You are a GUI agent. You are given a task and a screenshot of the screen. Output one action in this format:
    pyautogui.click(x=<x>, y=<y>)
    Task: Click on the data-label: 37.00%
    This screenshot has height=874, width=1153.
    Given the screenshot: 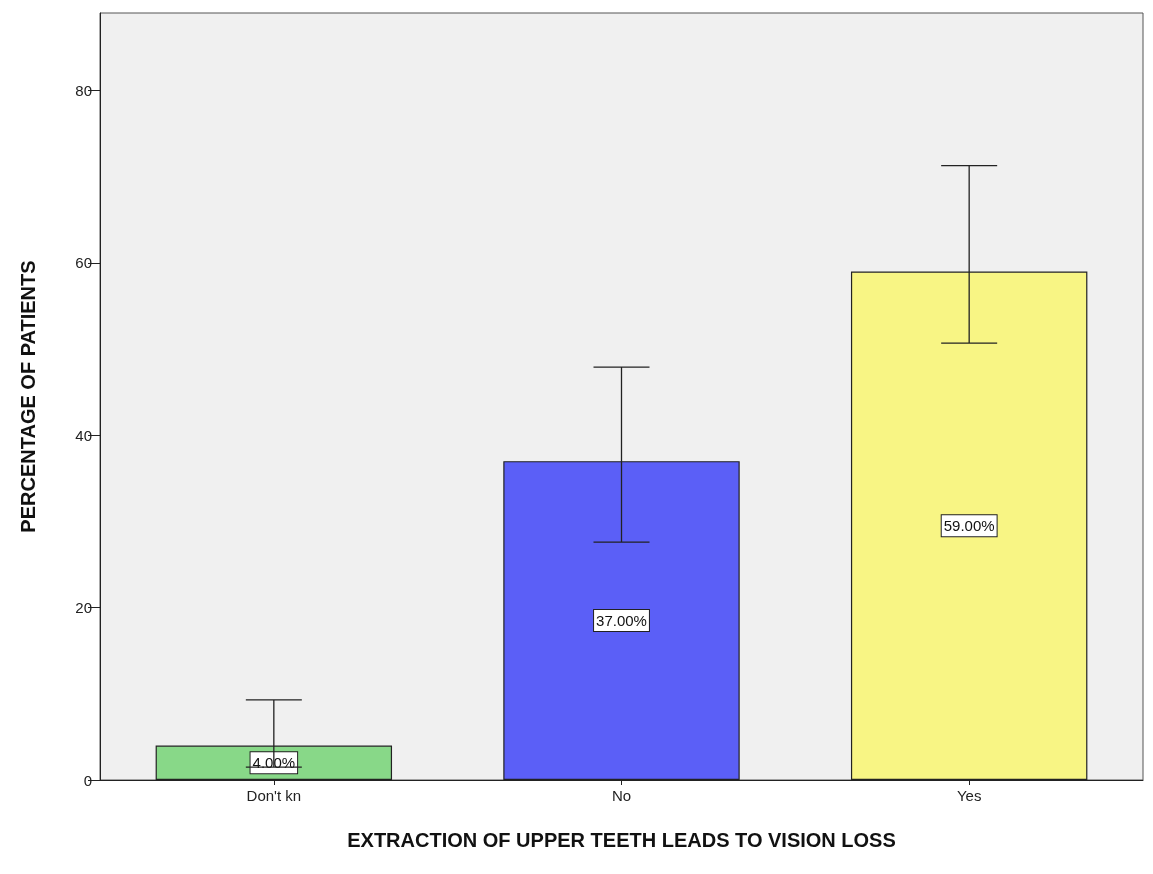 What is the action you would take?
    pyautogui.click(x=621, y=621)
    